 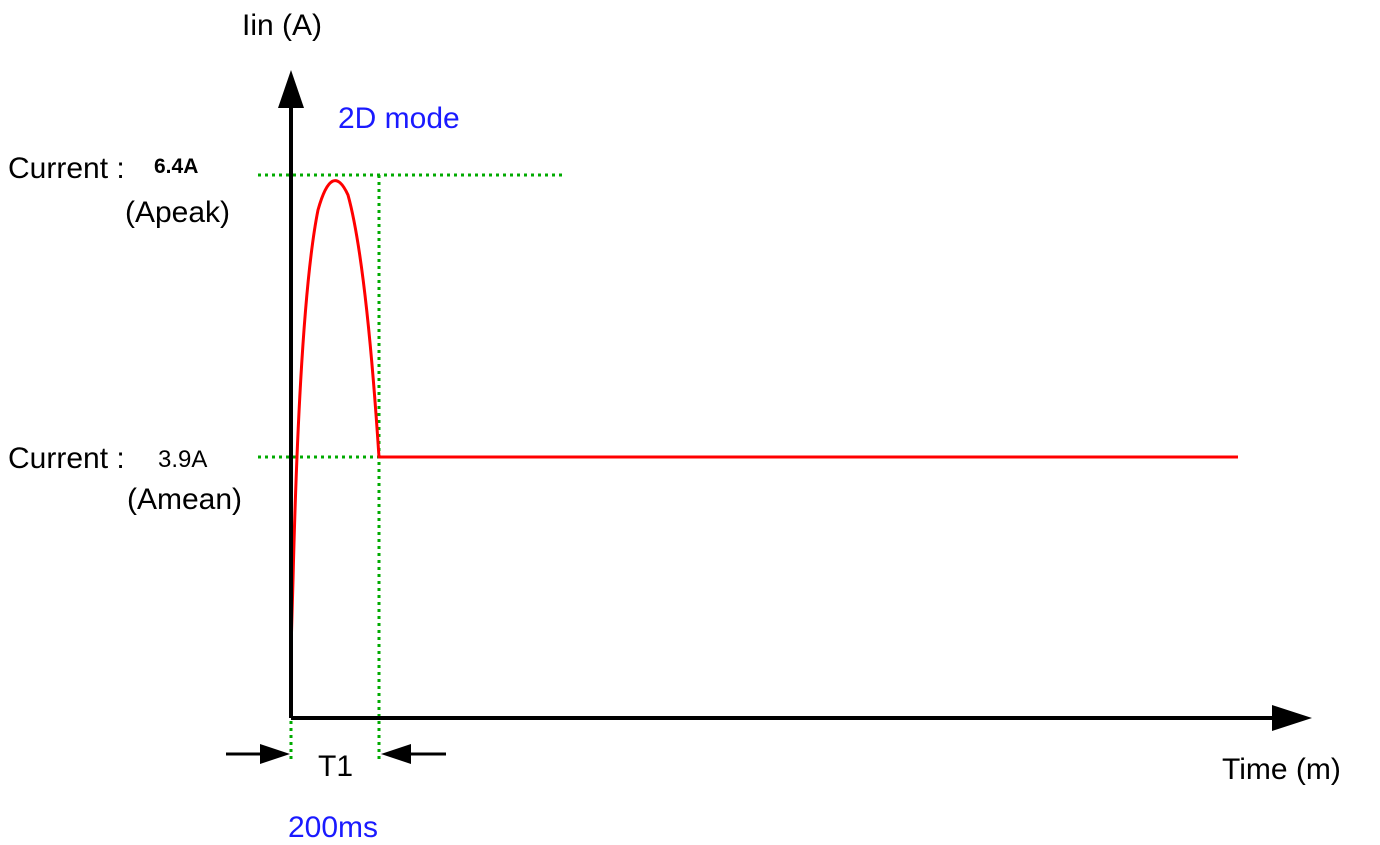 What do you see at coordinates (396, 754) in the screenshot?
I see `t1-right-arrowhead` at bounding box center [396, 754].